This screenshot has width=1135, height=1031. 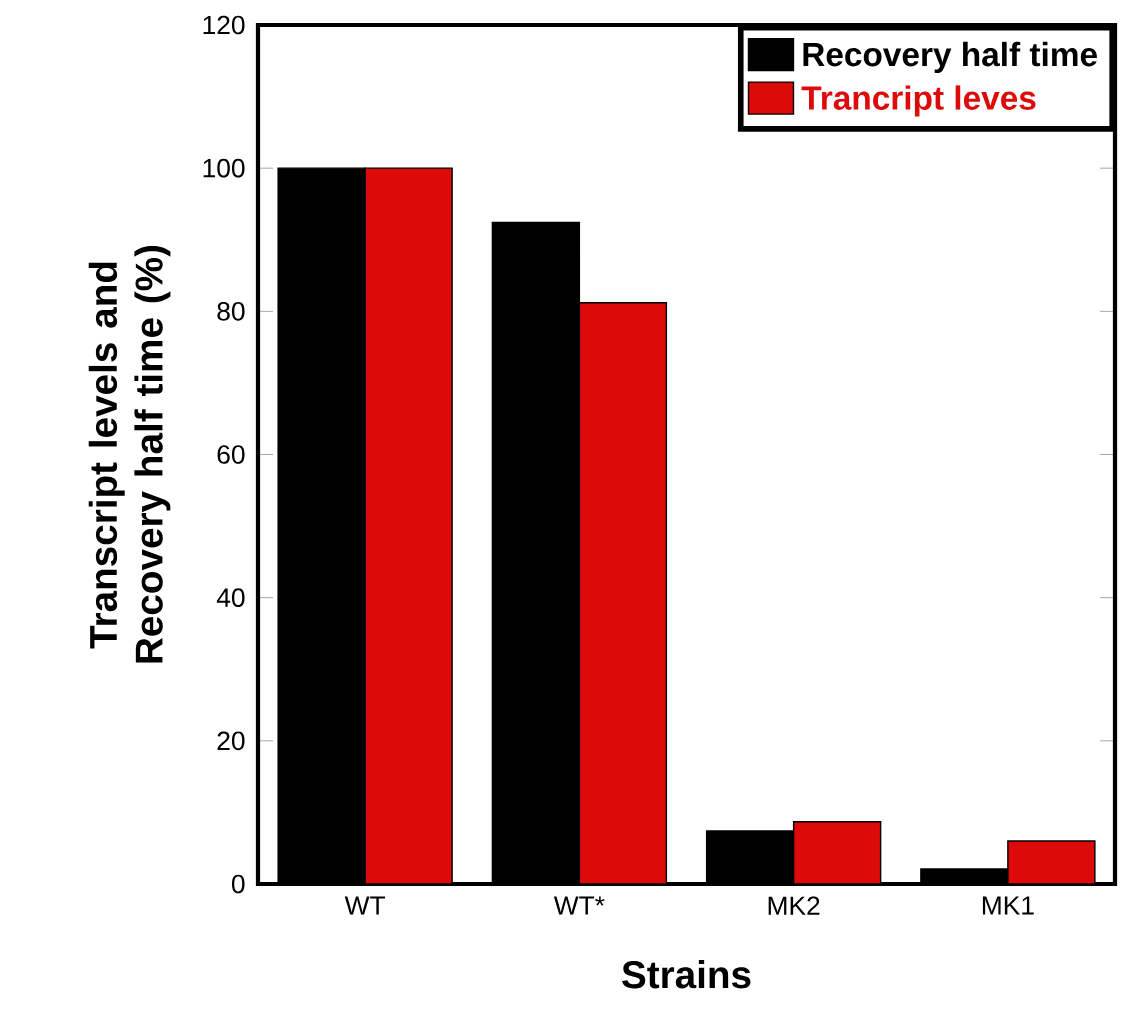 What do you see at coordinates (129, 454) in the screenshot?
I see `y-axis-title: Transcript levels and Recovery half time (%)` at bounding box center [129, 454].